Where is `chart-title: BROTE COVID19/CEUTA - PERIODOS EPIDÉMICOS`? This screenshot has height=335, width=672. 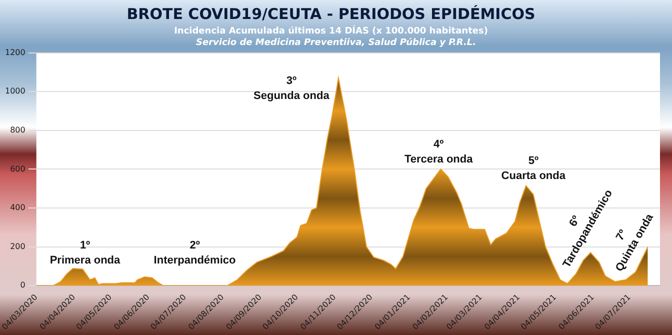
chart-title: BROTE COVID19/CEUTA - PERIODOS EPIDÉMICOS is located at coordinates (331, 13).